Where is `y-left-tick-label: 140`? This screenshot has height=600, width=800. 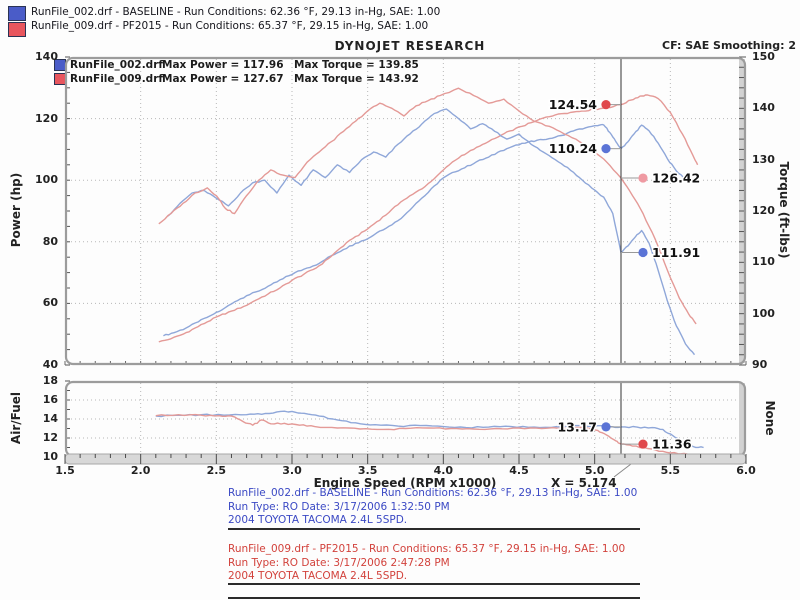
y-left-tick-label: 140 is located at coordinates (46, 56).